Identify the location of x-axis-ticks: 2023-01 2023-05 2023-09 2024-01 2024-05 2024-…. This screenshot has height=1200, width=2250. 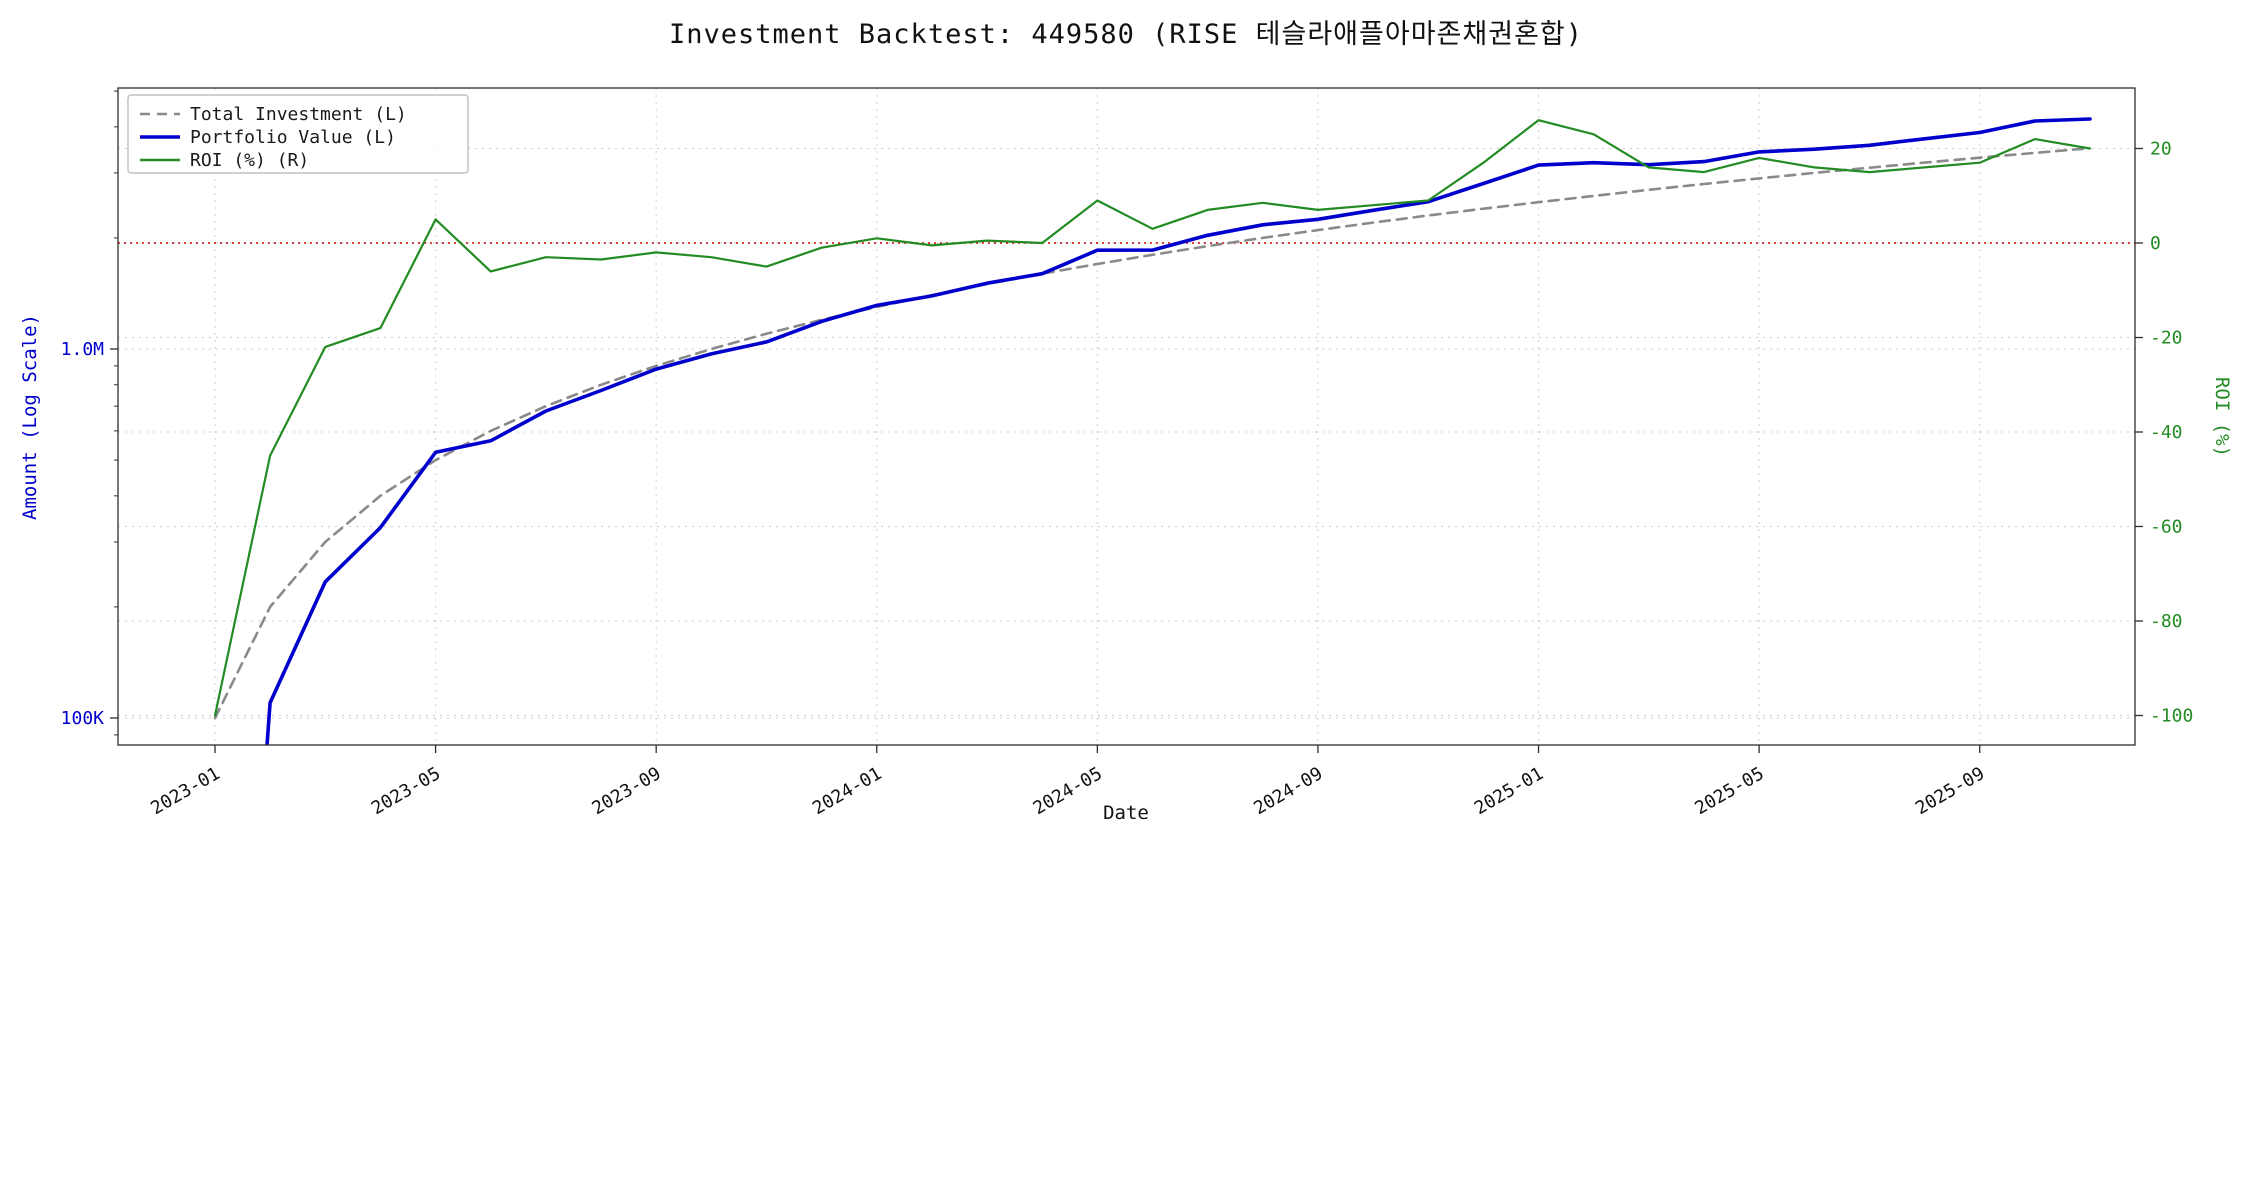
(1067, 782).